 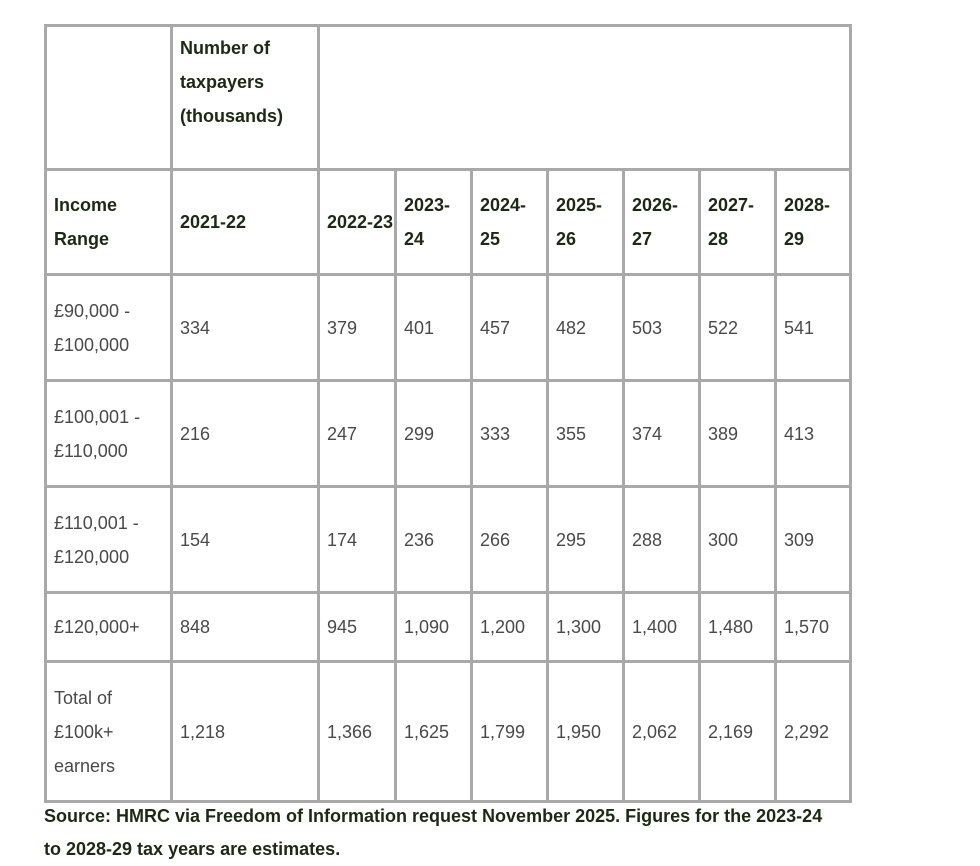 I want to click on value-cell: 333, so click(x=509, y=433).